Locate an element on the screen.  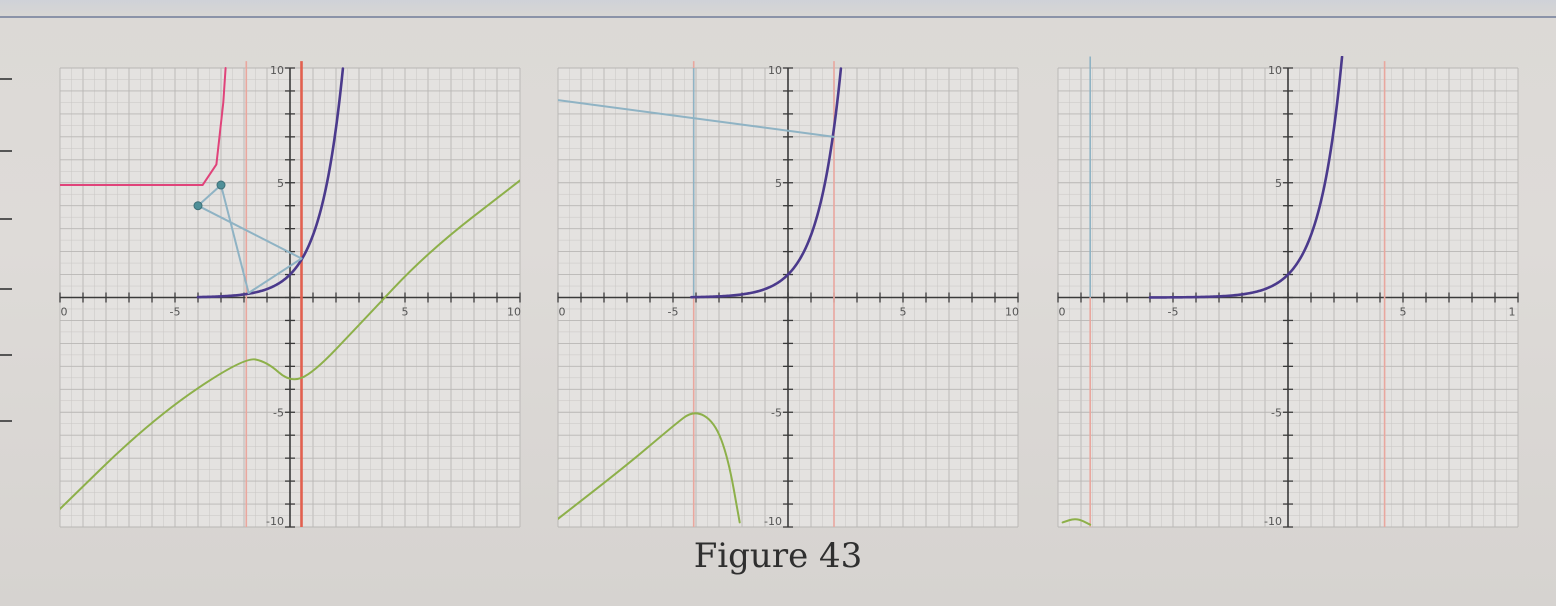
plot-marks is located at coordinates (700, 294).